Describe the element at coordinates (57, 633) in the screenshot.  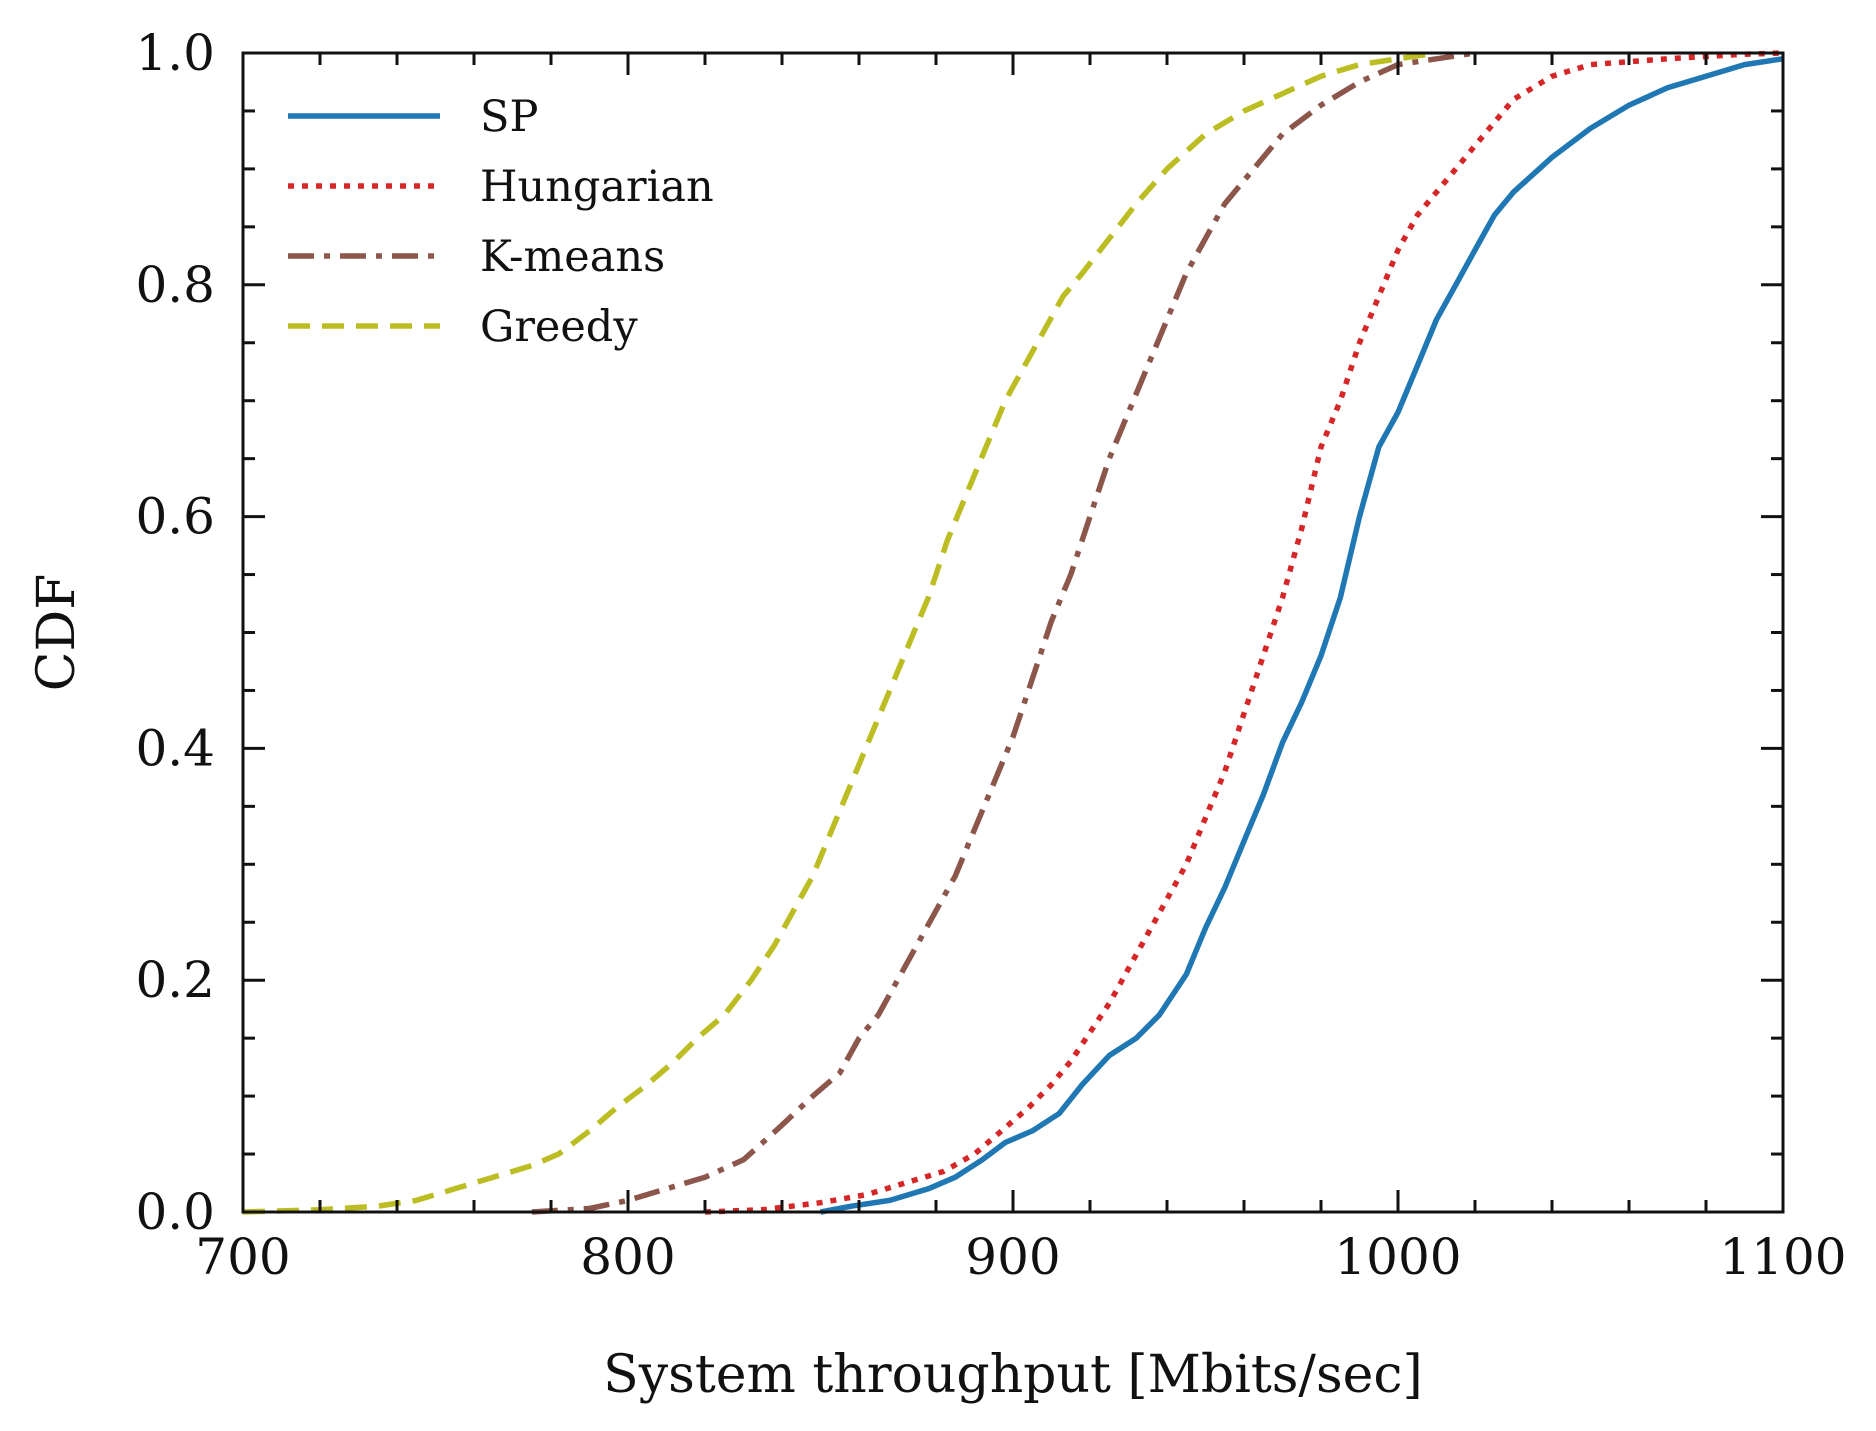
I see `y-axis-label: CDF` at that location.